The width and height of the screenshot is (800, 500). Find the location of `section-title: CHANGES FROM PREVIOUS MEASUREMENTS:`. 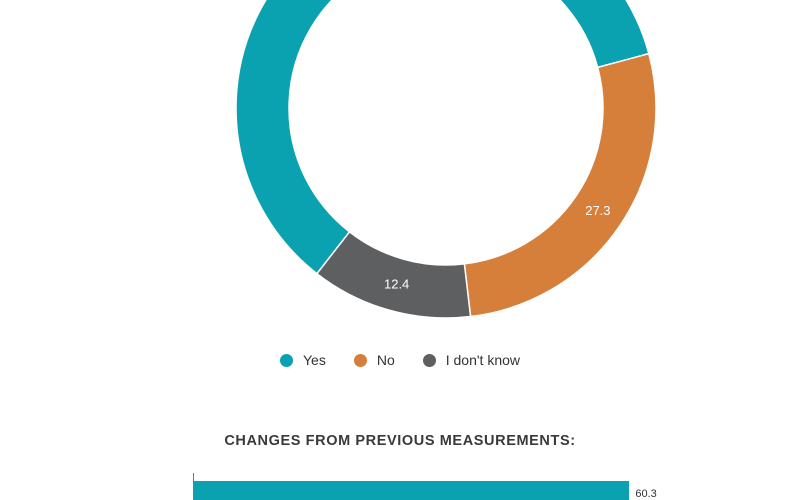

section-title: CHANGES FROM PREVIOUS MEASUREMENTS: is located at coordinates (400, 441).